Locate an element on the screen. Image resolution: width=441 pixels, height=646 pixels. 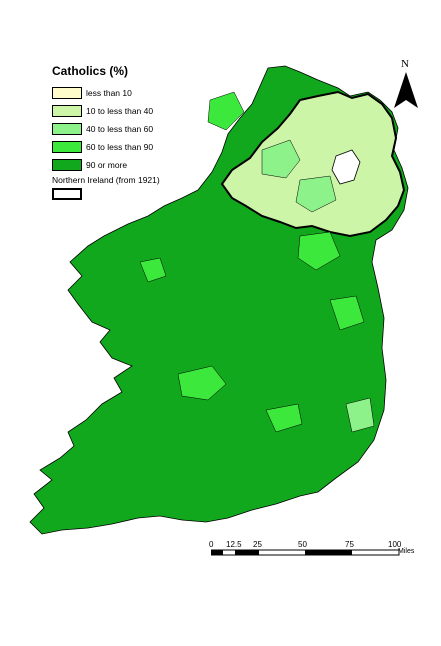
legend-label: 90 or more is located at coordinates (107, 164).